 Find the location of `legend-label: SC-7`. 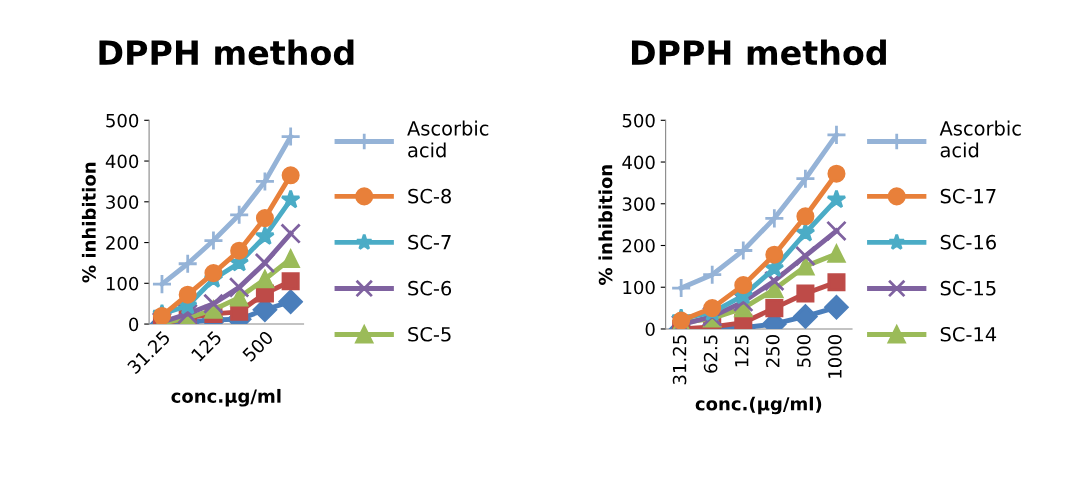

legend-label: SC-7 is located at coordinates (429, 242).